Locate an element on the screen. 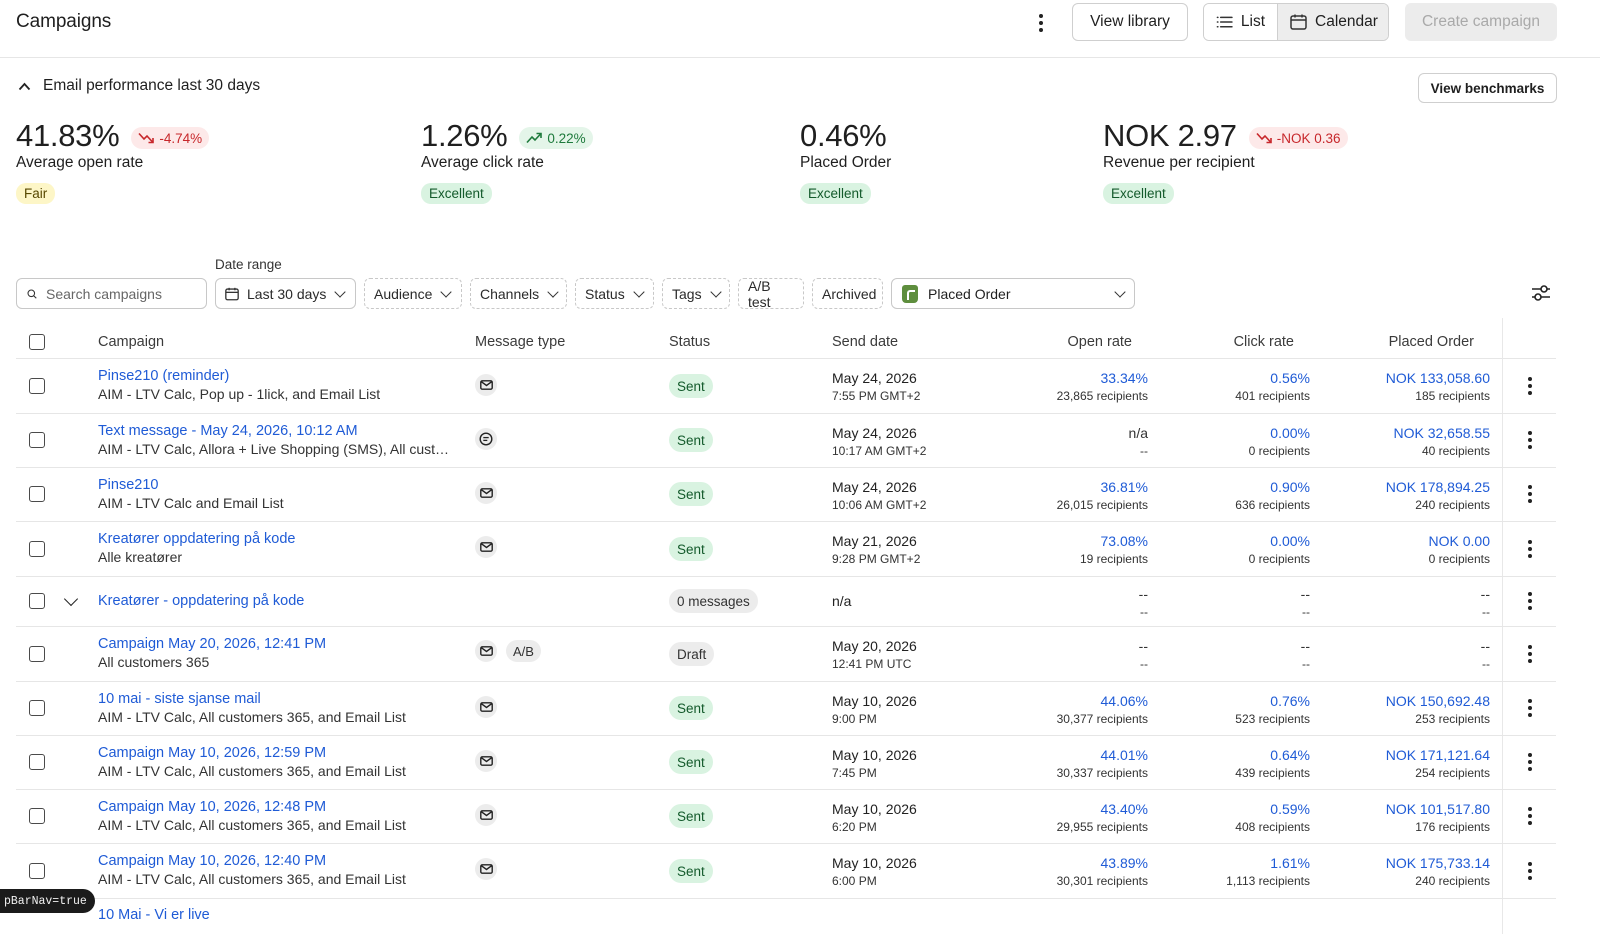  click-rate-value: 0.76% is located at coordinates (1290, 701).